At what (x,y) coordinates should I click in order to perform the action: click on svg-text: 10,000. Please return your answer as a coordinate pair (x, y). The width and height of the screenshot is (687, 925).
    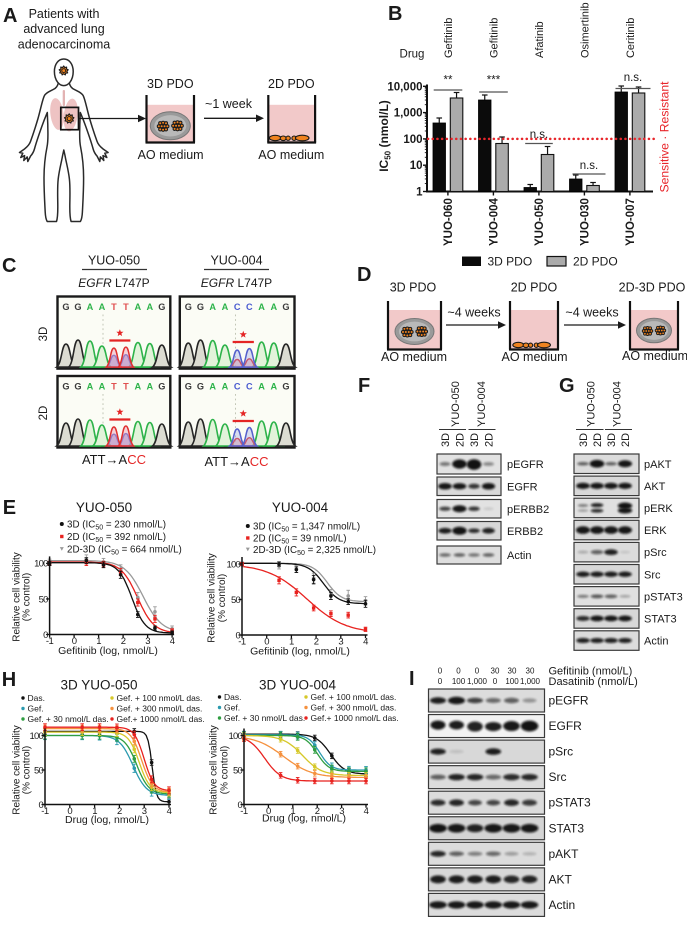
    Looking at the image, I should click on (404, 87).